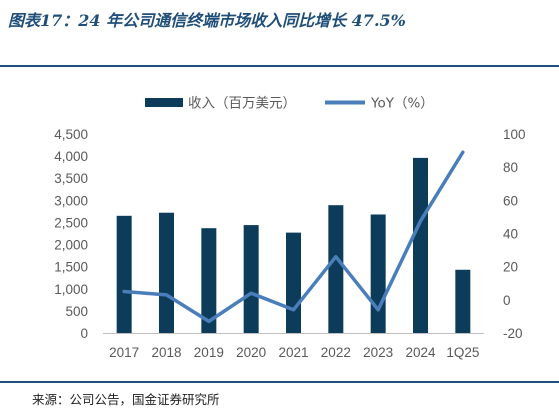  What do you see at coordinates (71, 245) in the screenshot?
I see `left-axis-tick-label: 2,000` at bounding box center [71, 245].